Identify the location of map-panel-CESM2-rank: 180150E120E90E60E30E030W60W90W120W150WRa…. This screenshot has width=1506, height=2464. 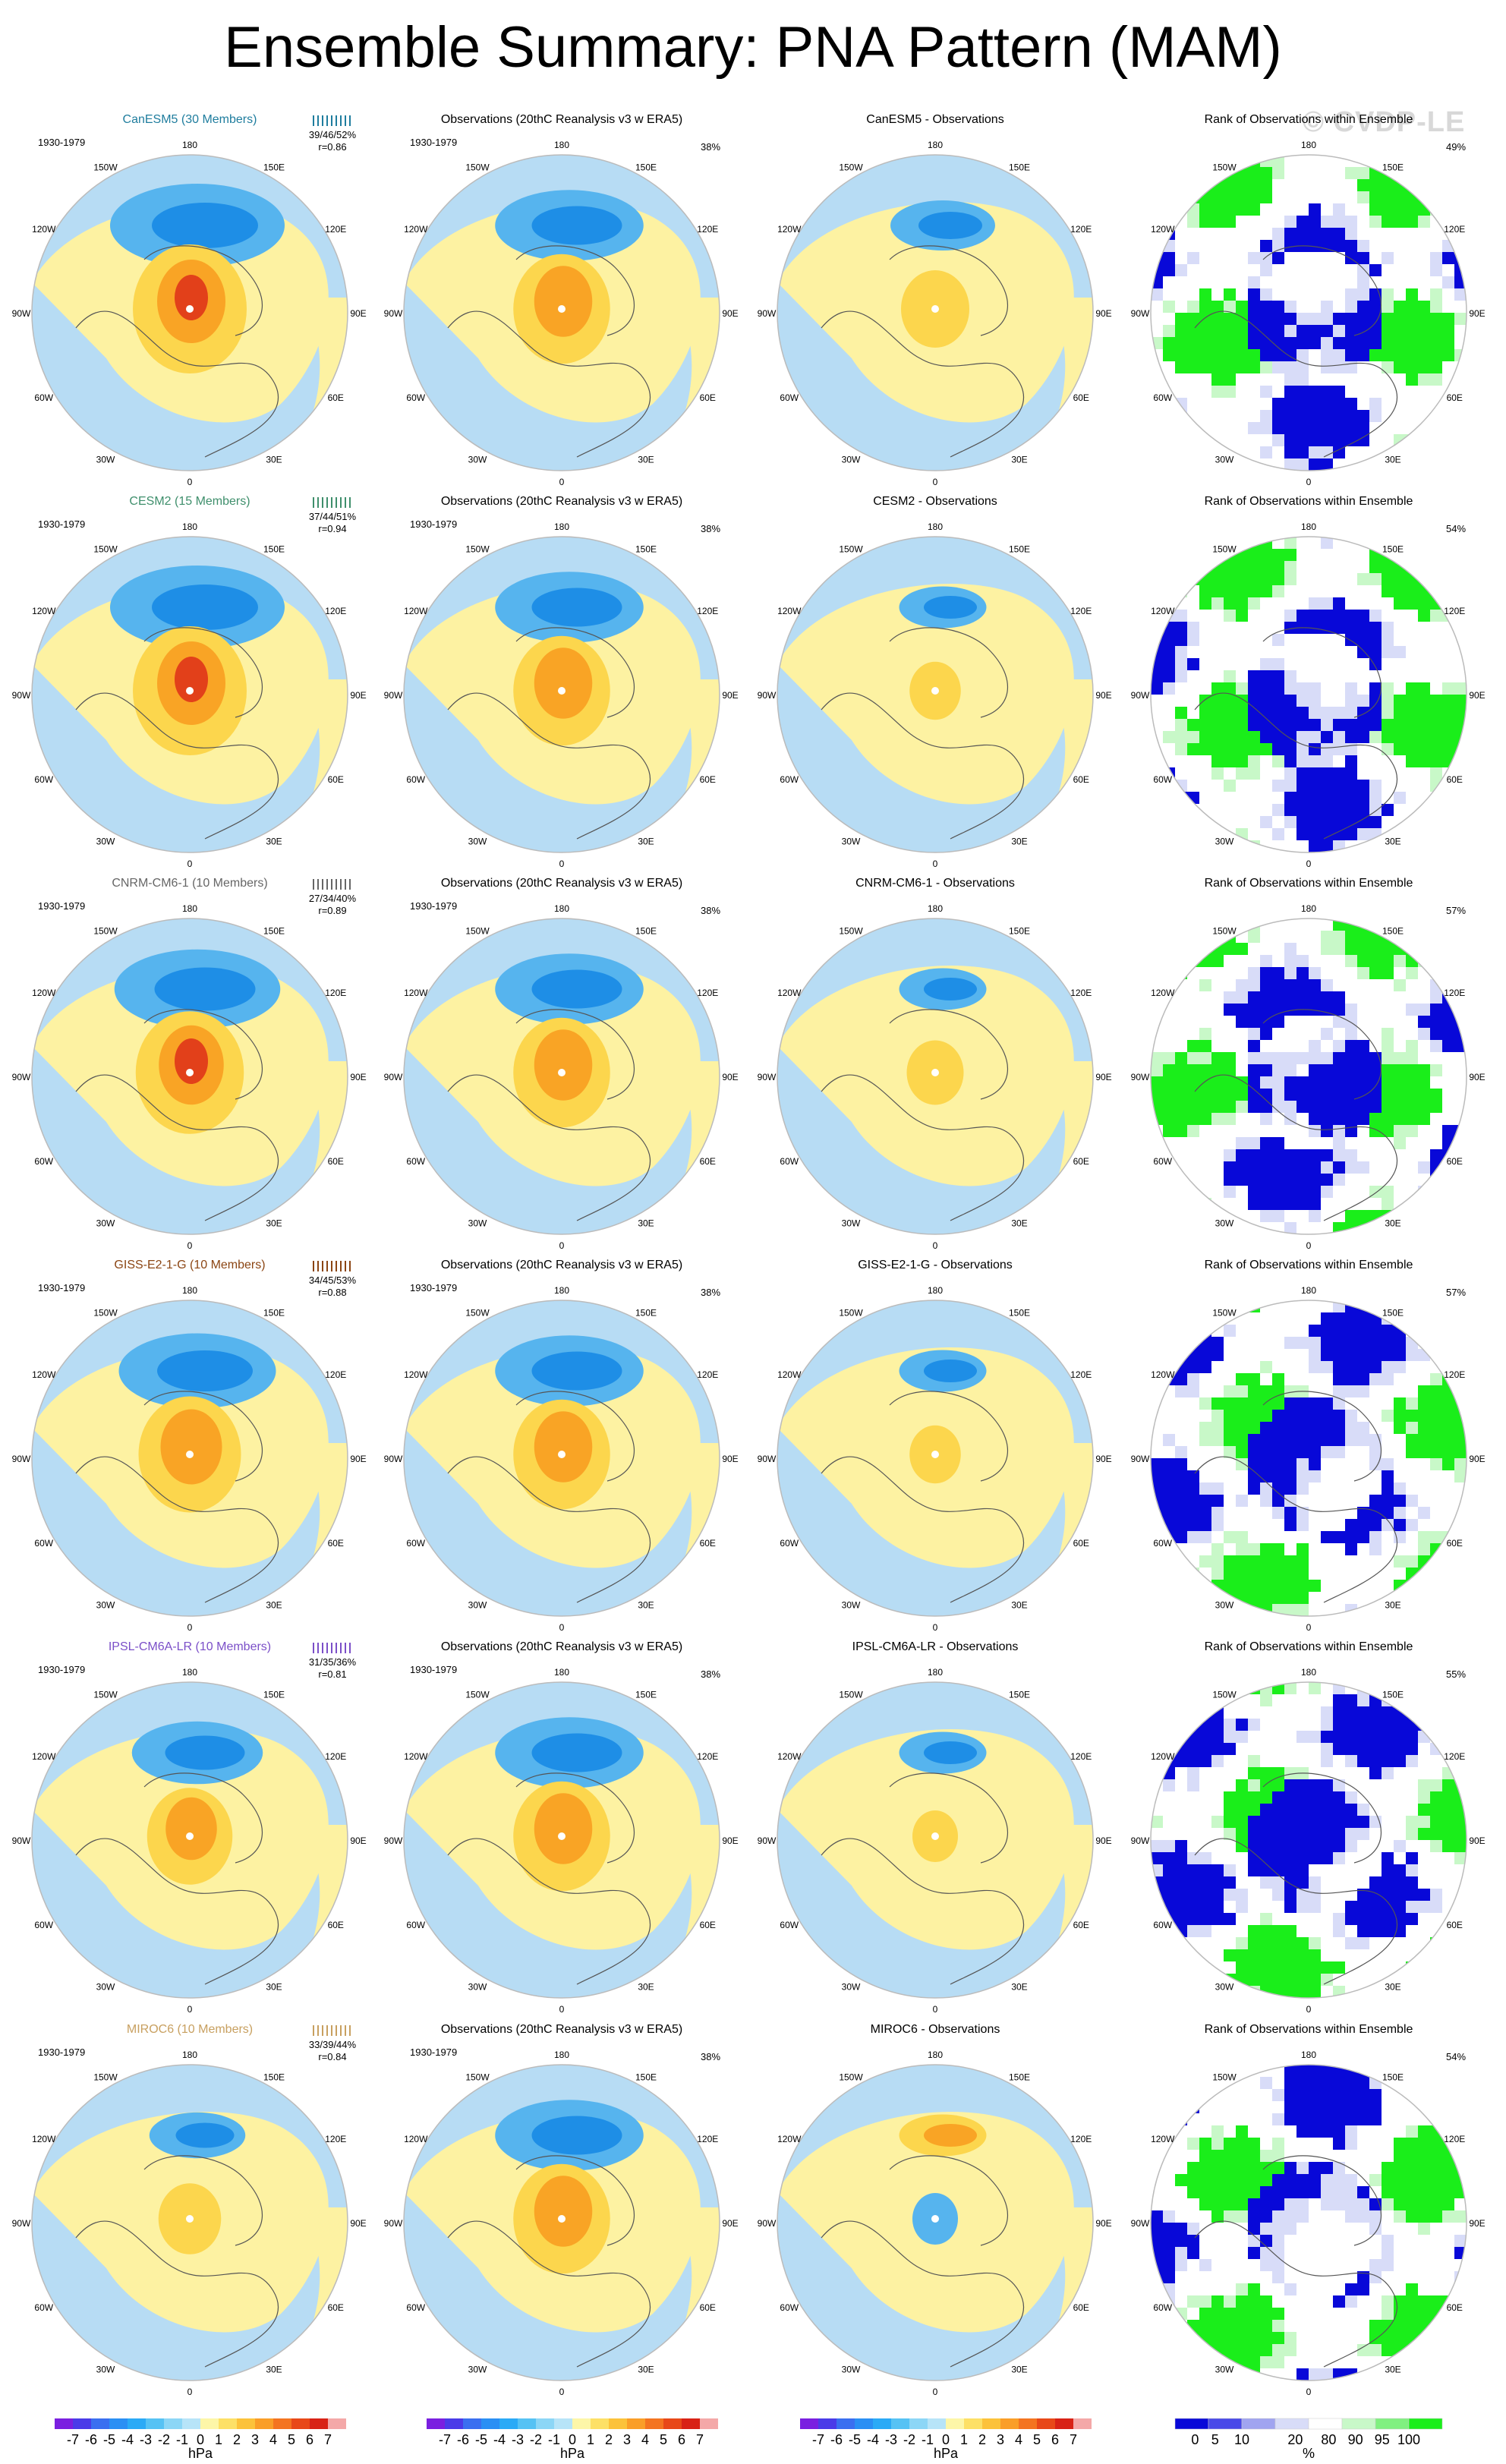
(1308, 682).